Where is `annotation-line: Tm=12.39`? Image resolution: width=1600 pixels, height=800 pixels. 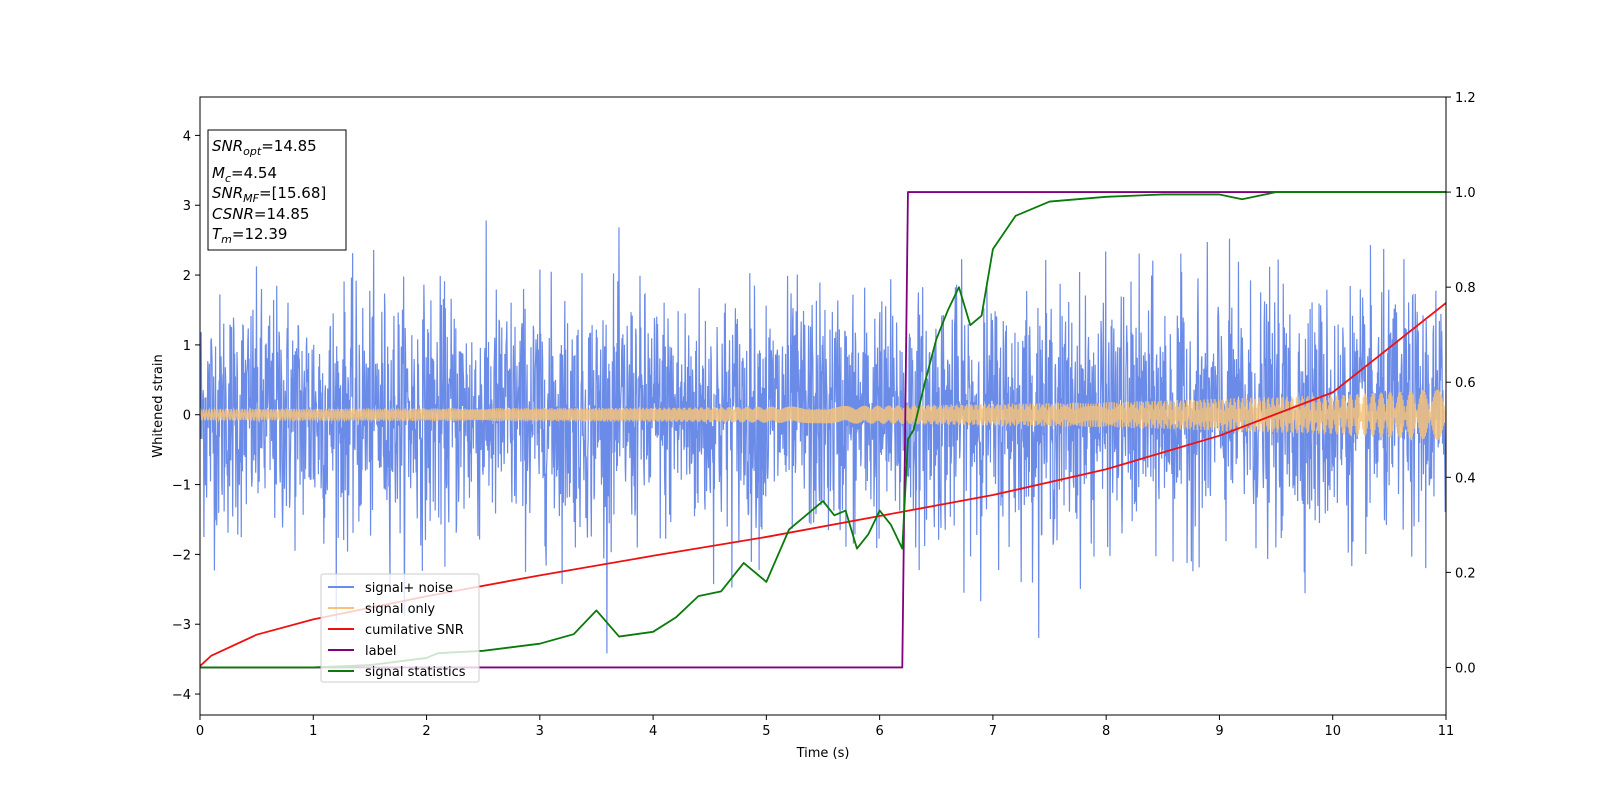 annotation-line: Tm=12.39 is located at coordinates (249, 235).